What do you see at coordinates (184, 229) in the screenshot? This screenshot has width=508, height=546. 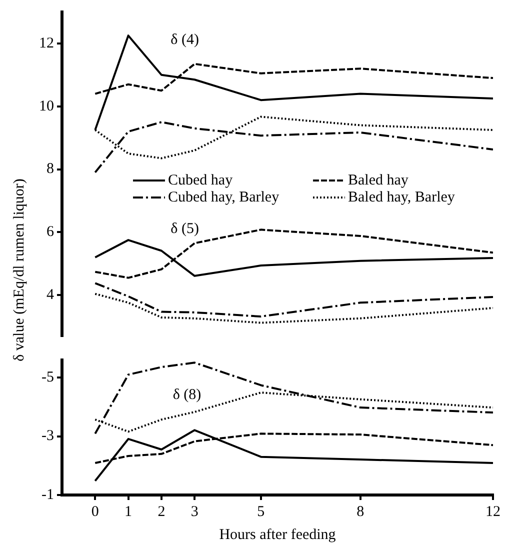 I see `annotation: δ (5)` at bounding box center [184, 229].